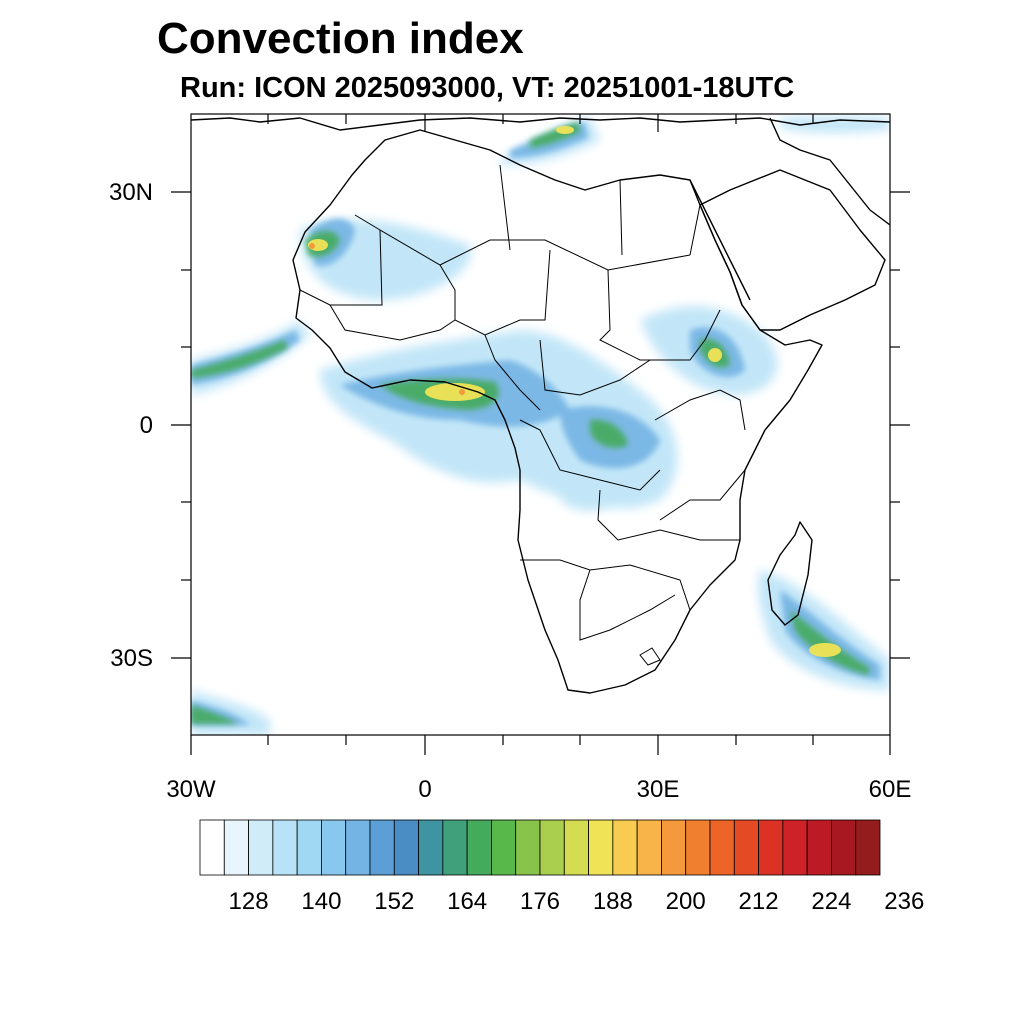 This screenshot has height=1024, width=1024. Describe the element at coordinates (394, 901) in the screenshot. I see `colorbar-label: 152` at that location.